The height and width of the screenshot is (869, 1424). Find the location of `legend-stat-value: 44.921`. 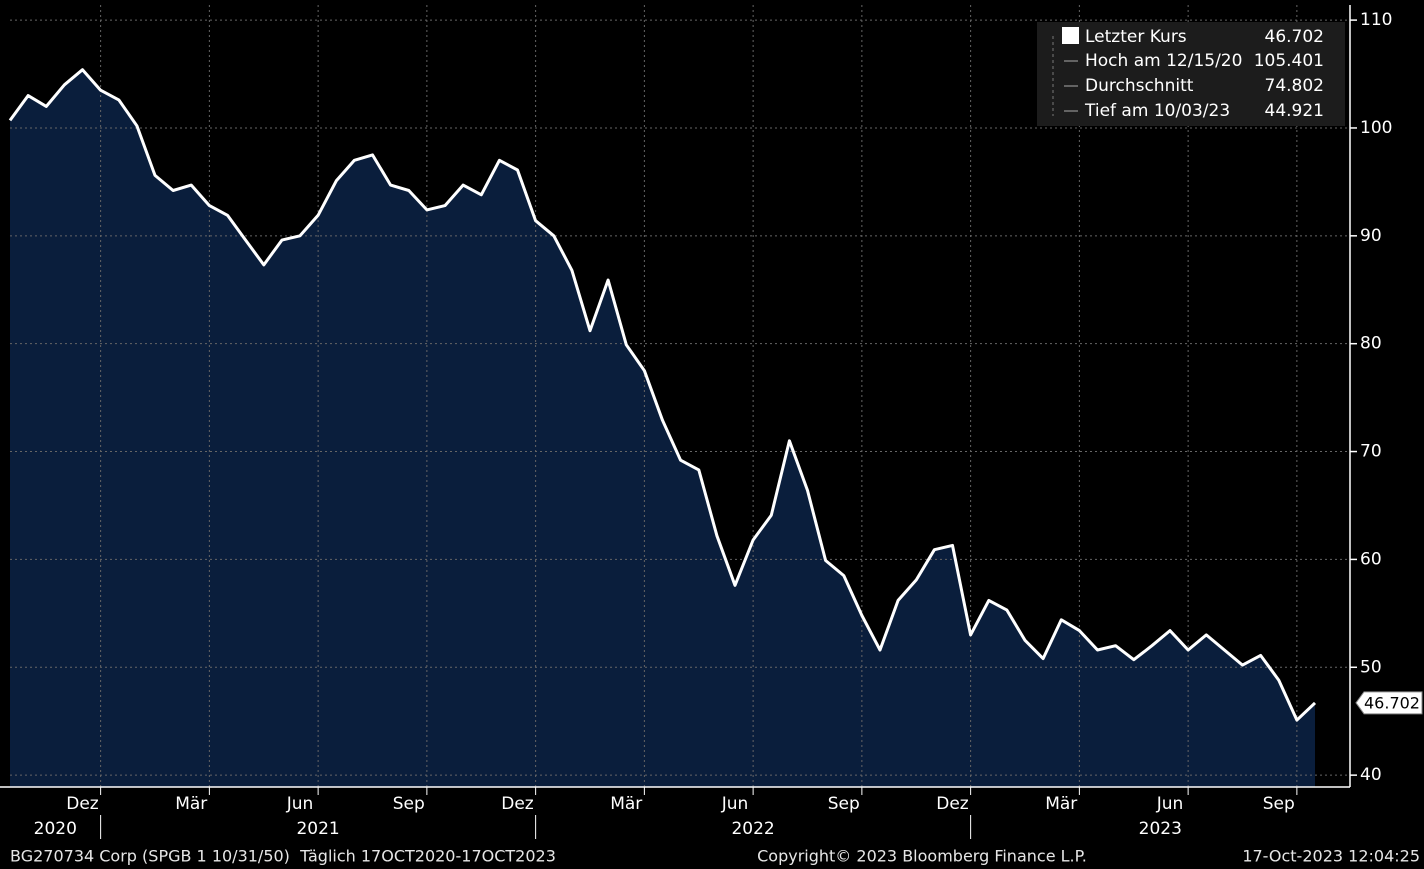

legend-stat-value: 44.921 is located at coordinates (1294, 111).